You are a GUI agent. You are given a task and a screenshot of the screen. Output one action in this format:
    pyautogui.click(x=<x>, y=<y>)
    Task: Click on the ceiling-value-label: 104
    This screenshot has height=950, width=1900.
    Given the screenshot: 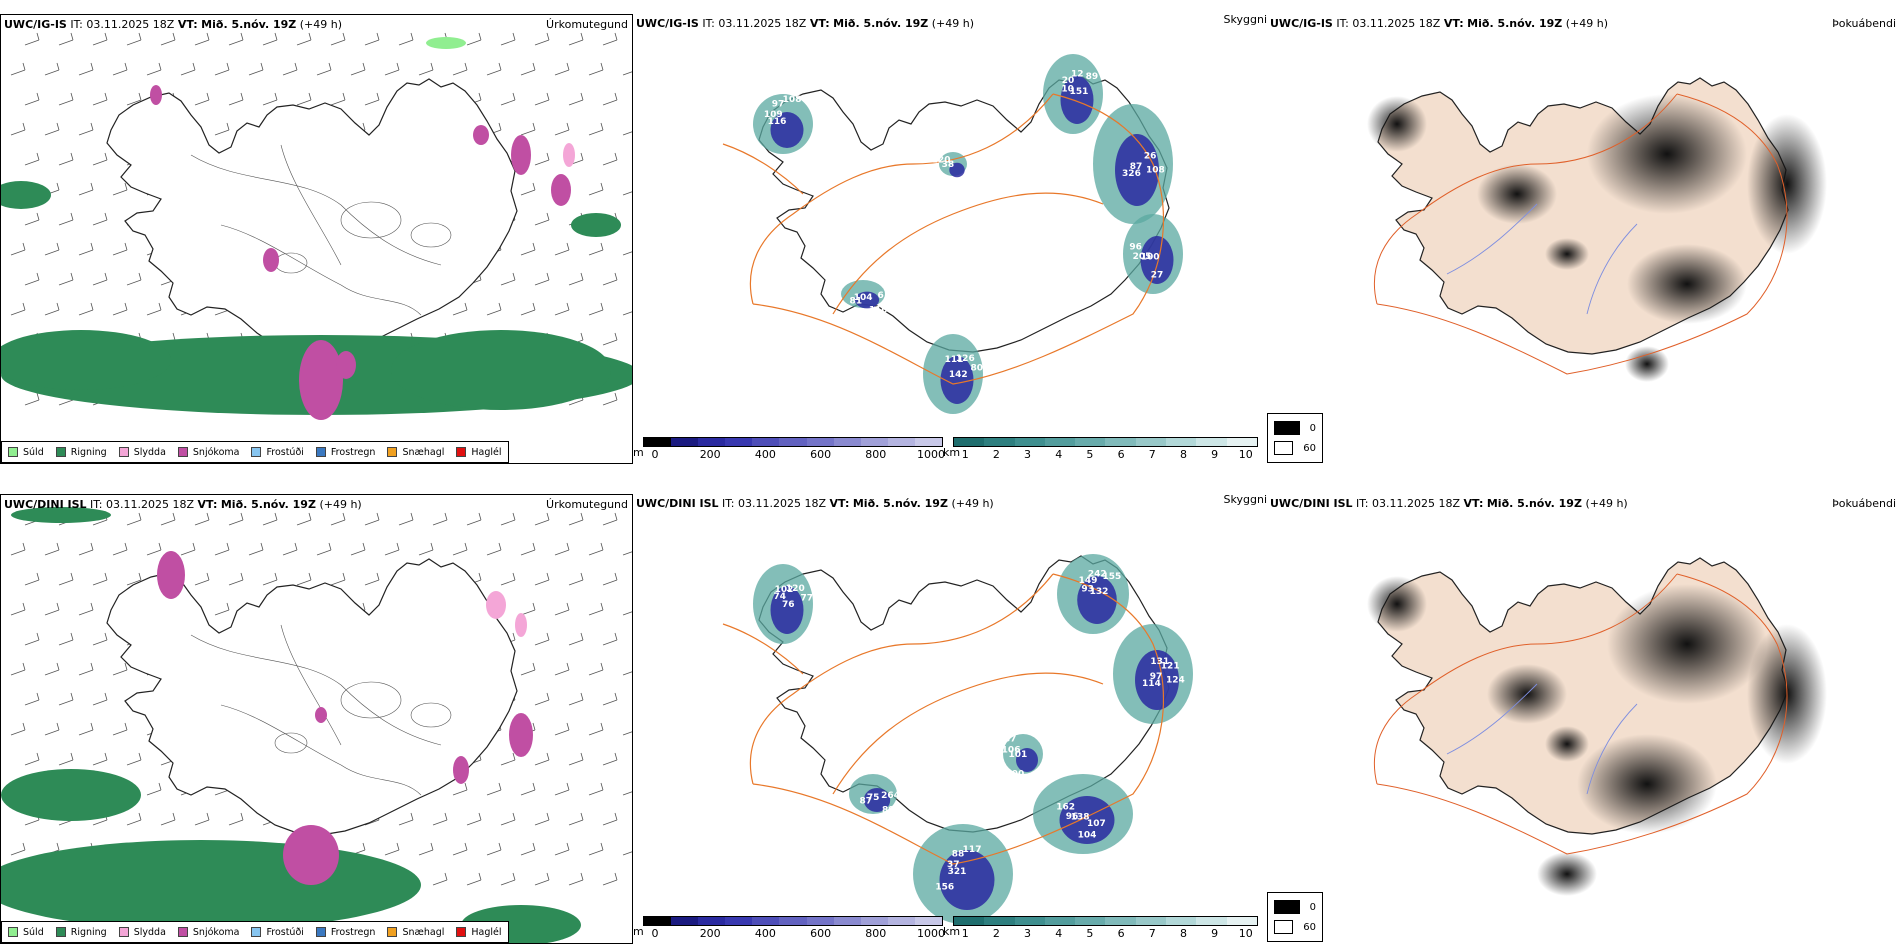 What is the action you would take?
    pyautogui.click(x=863, y=298)
    